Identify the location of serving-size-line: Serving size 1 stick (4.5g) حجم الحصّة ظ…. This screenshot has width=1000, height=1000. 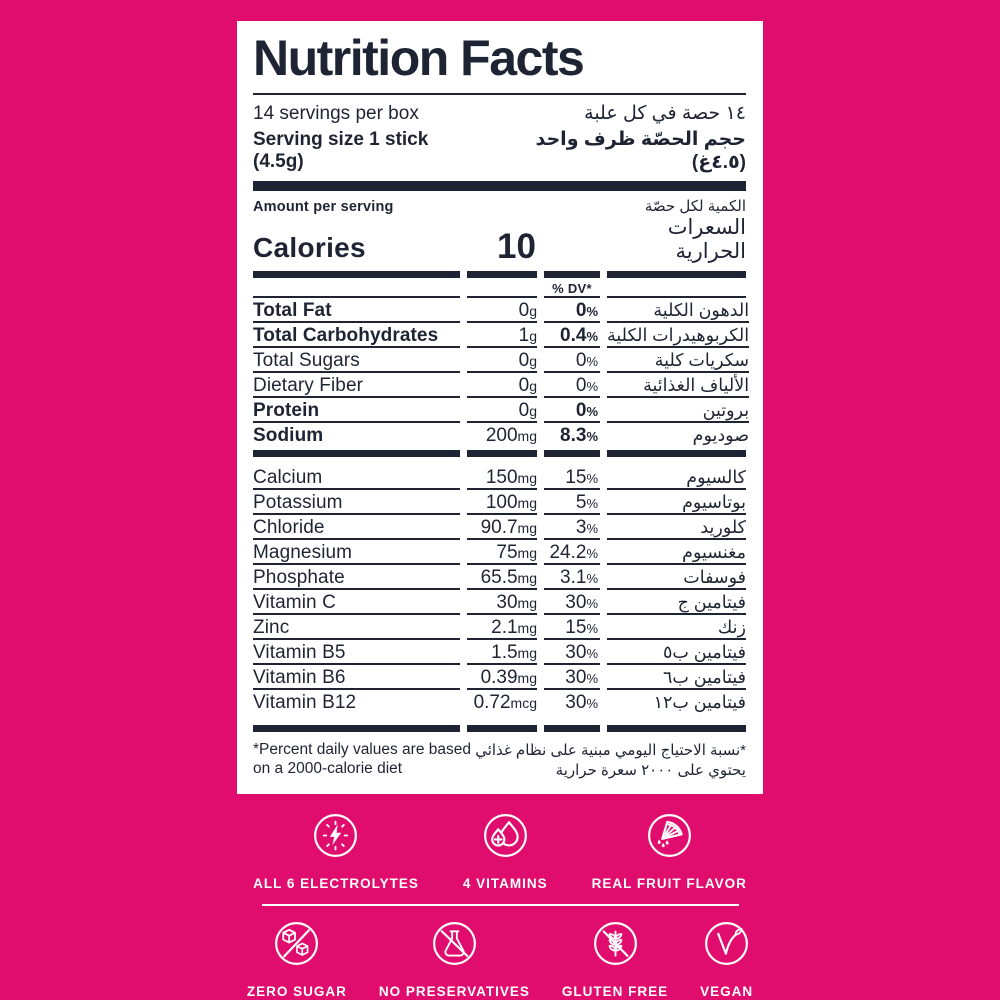
(499, 151).